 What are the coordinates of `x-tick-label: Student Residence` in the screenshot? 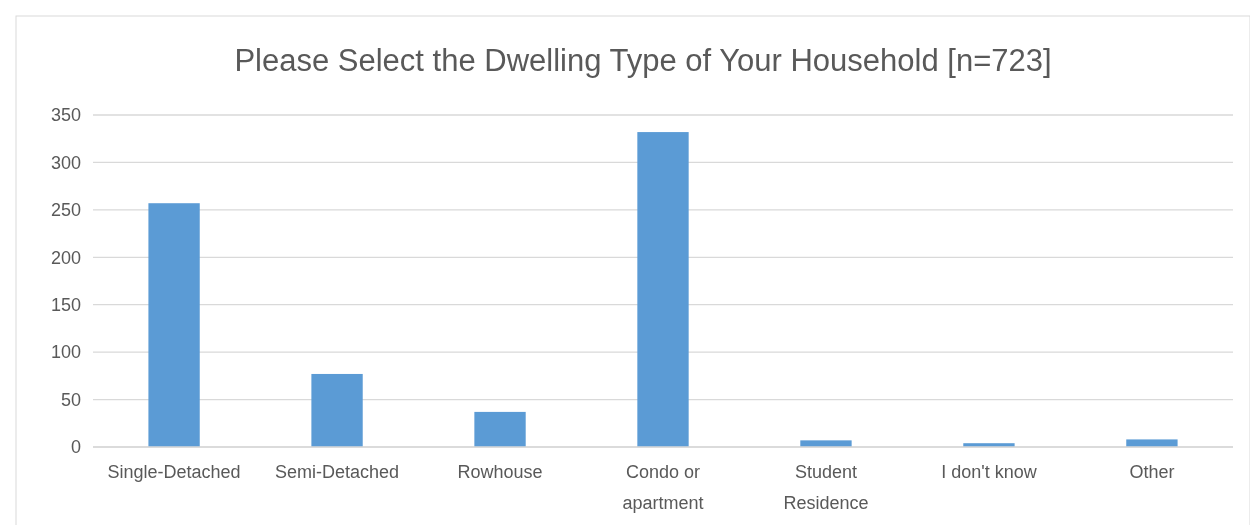 It's located at (826, 487).